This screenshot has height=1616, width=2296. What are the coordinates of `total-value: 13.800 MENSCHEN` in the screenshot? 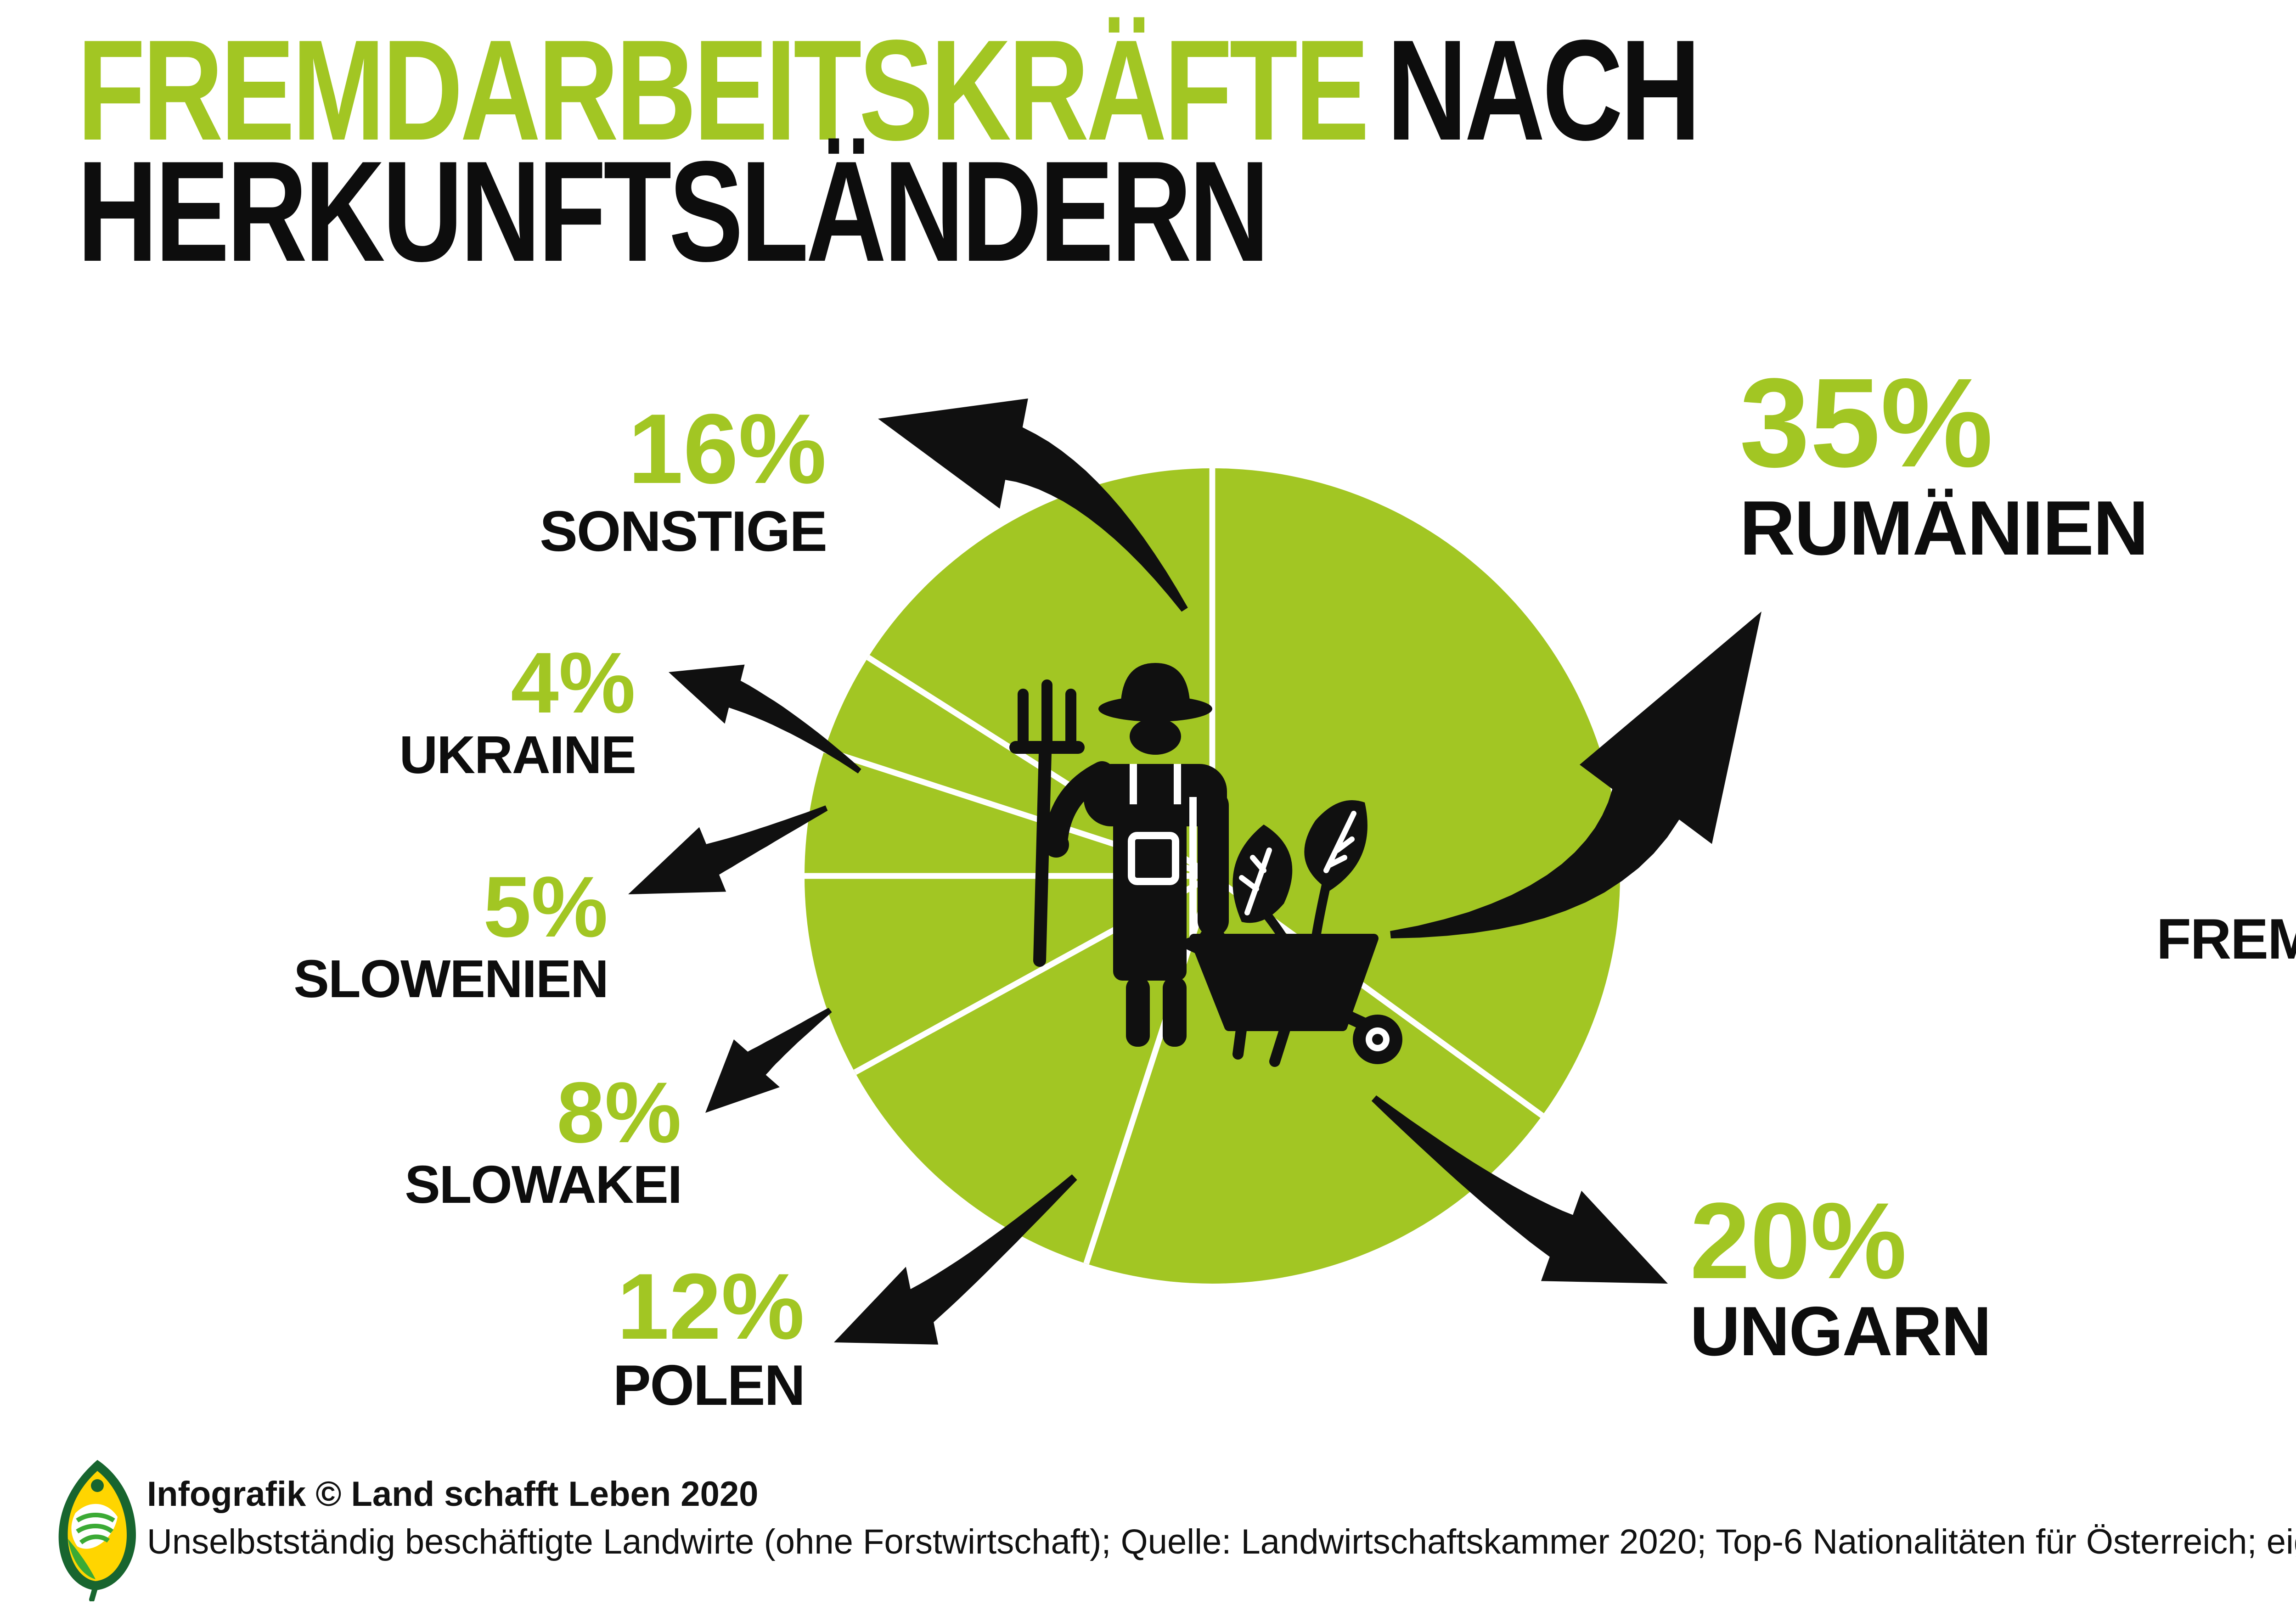 It's located at (2226, 1046).